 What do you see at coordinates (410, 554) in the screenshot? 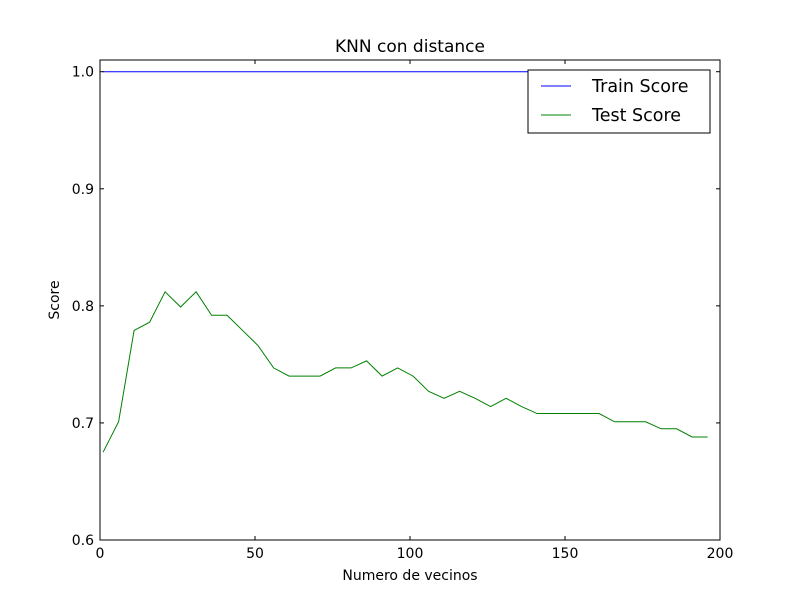
I see `x-tick-label: 100` at bounding box center [410, 554].